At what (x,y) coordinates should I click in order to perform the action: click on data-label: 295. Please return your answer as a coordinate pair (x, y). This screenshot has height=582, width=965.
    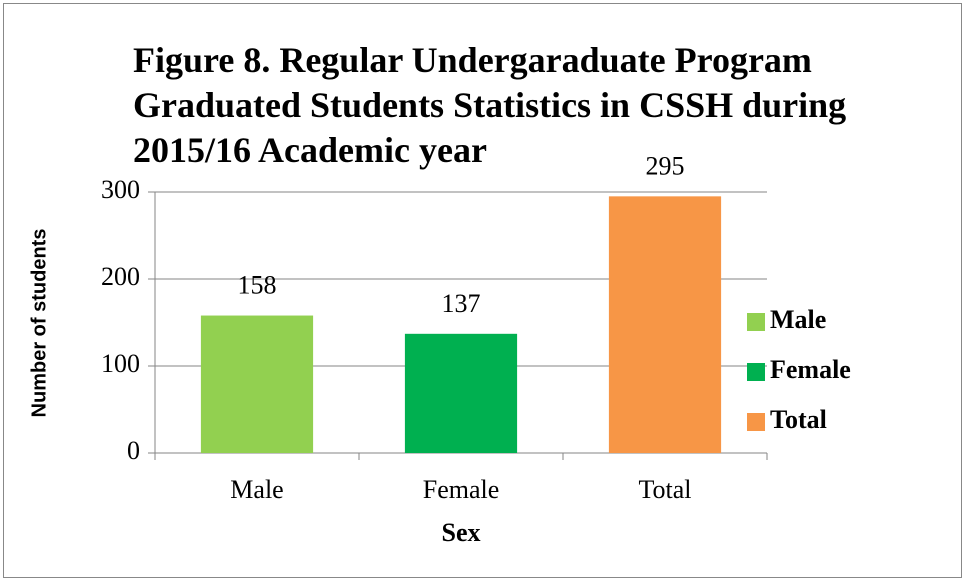
    Looking at the image, I should click on (665, 165).